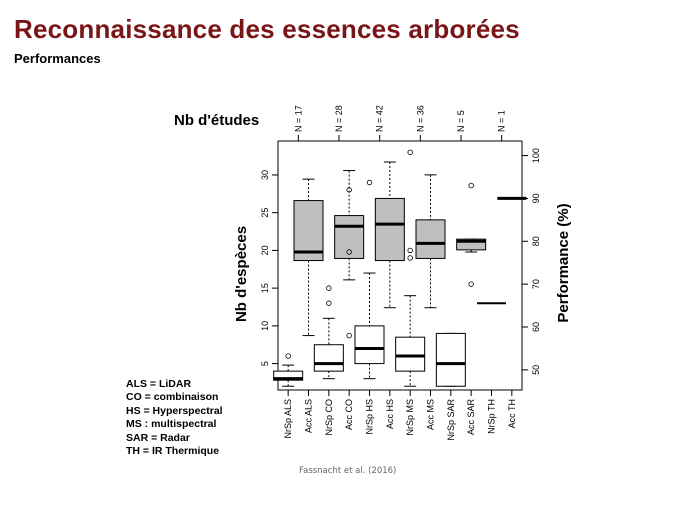  I want to click on category-label: NrSp ALS, so click(288, 419).